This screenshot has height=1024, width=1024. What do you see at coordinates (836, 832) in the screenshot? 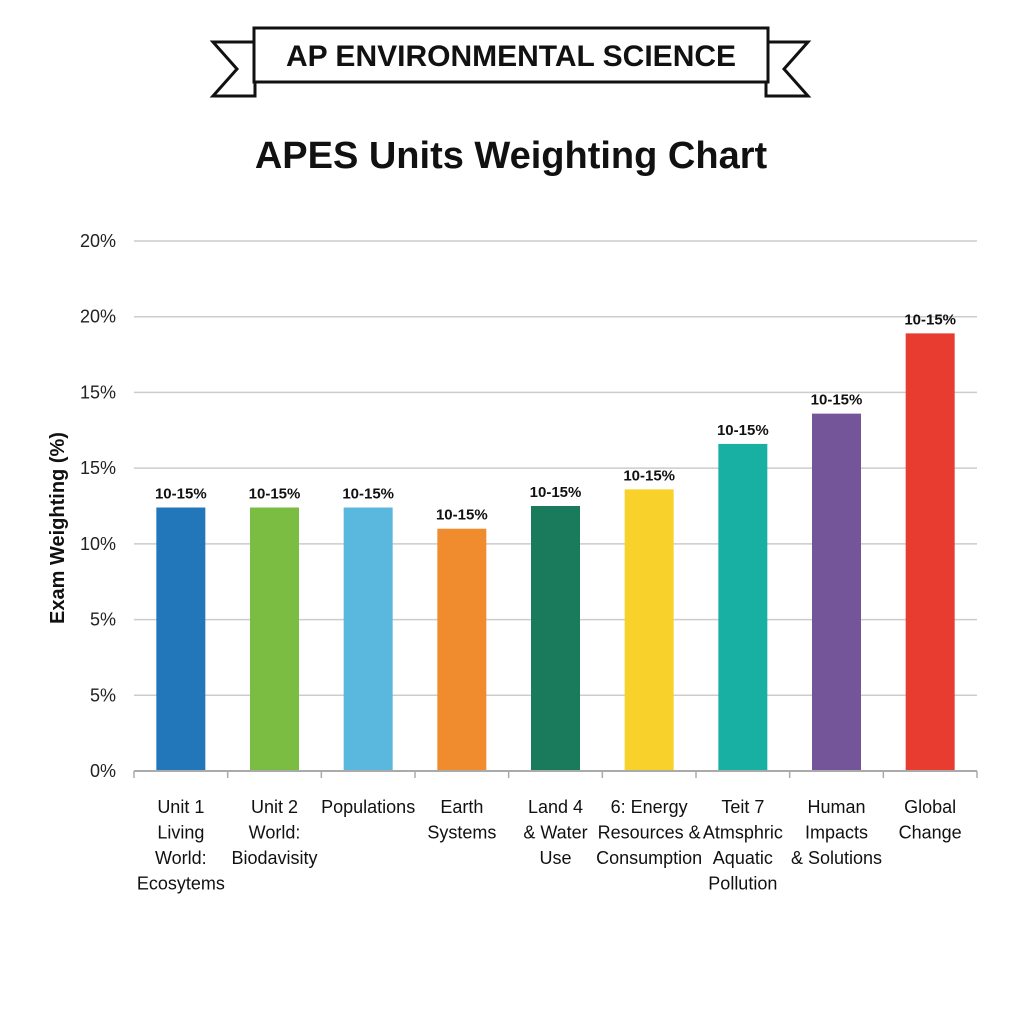
I see `x-tick-label: Human Impacts & Solutions` at bounding box center [836, 832].